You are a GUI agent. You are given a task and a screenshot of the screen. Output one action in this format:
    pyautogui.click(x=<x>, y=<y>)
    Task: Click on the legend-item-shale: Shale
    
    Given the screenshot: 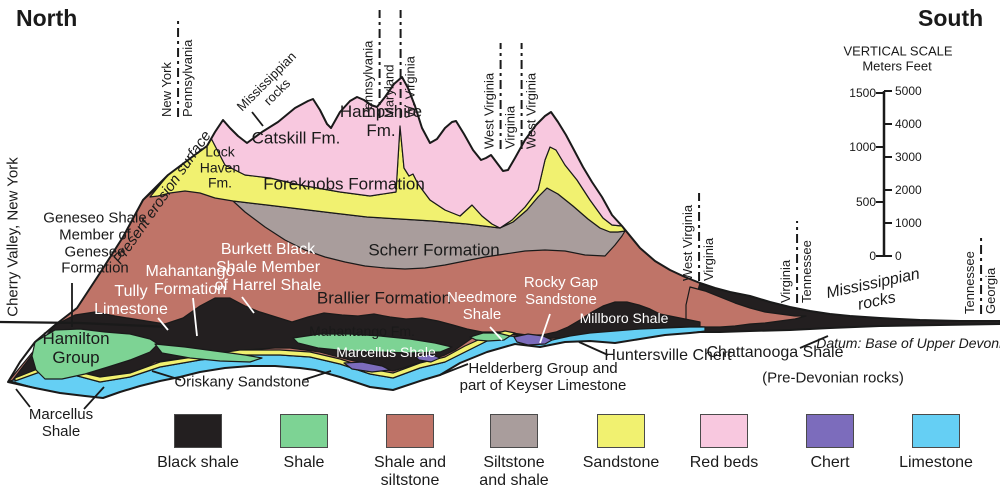 What is the action you would take?
    pyautogui.click(x=304, y=443)
    